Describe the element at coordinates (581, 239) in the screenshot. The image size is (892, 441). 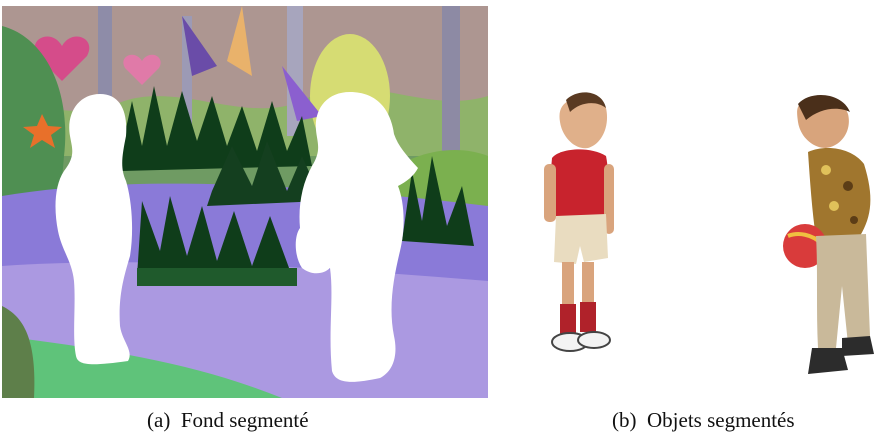
I see `child-shorts` at that location.